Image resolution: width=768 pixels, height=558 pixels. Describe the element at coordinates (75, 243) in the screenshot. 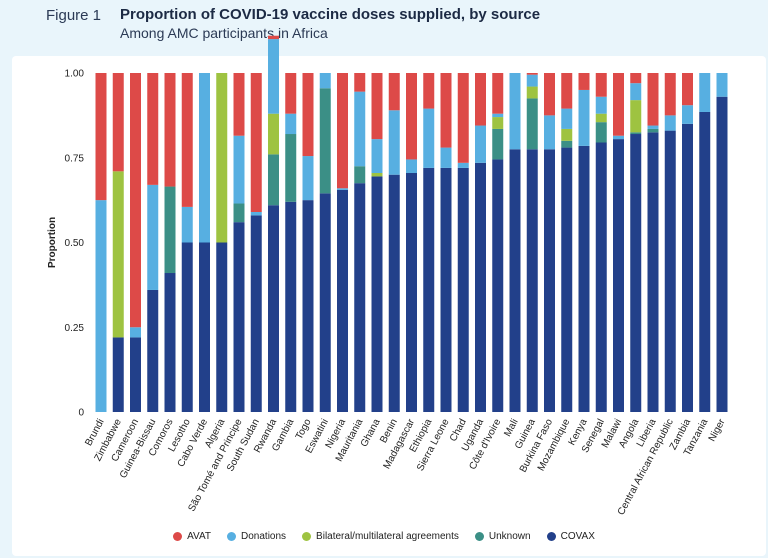

I see `y-tick-label: 0.50` at that location.